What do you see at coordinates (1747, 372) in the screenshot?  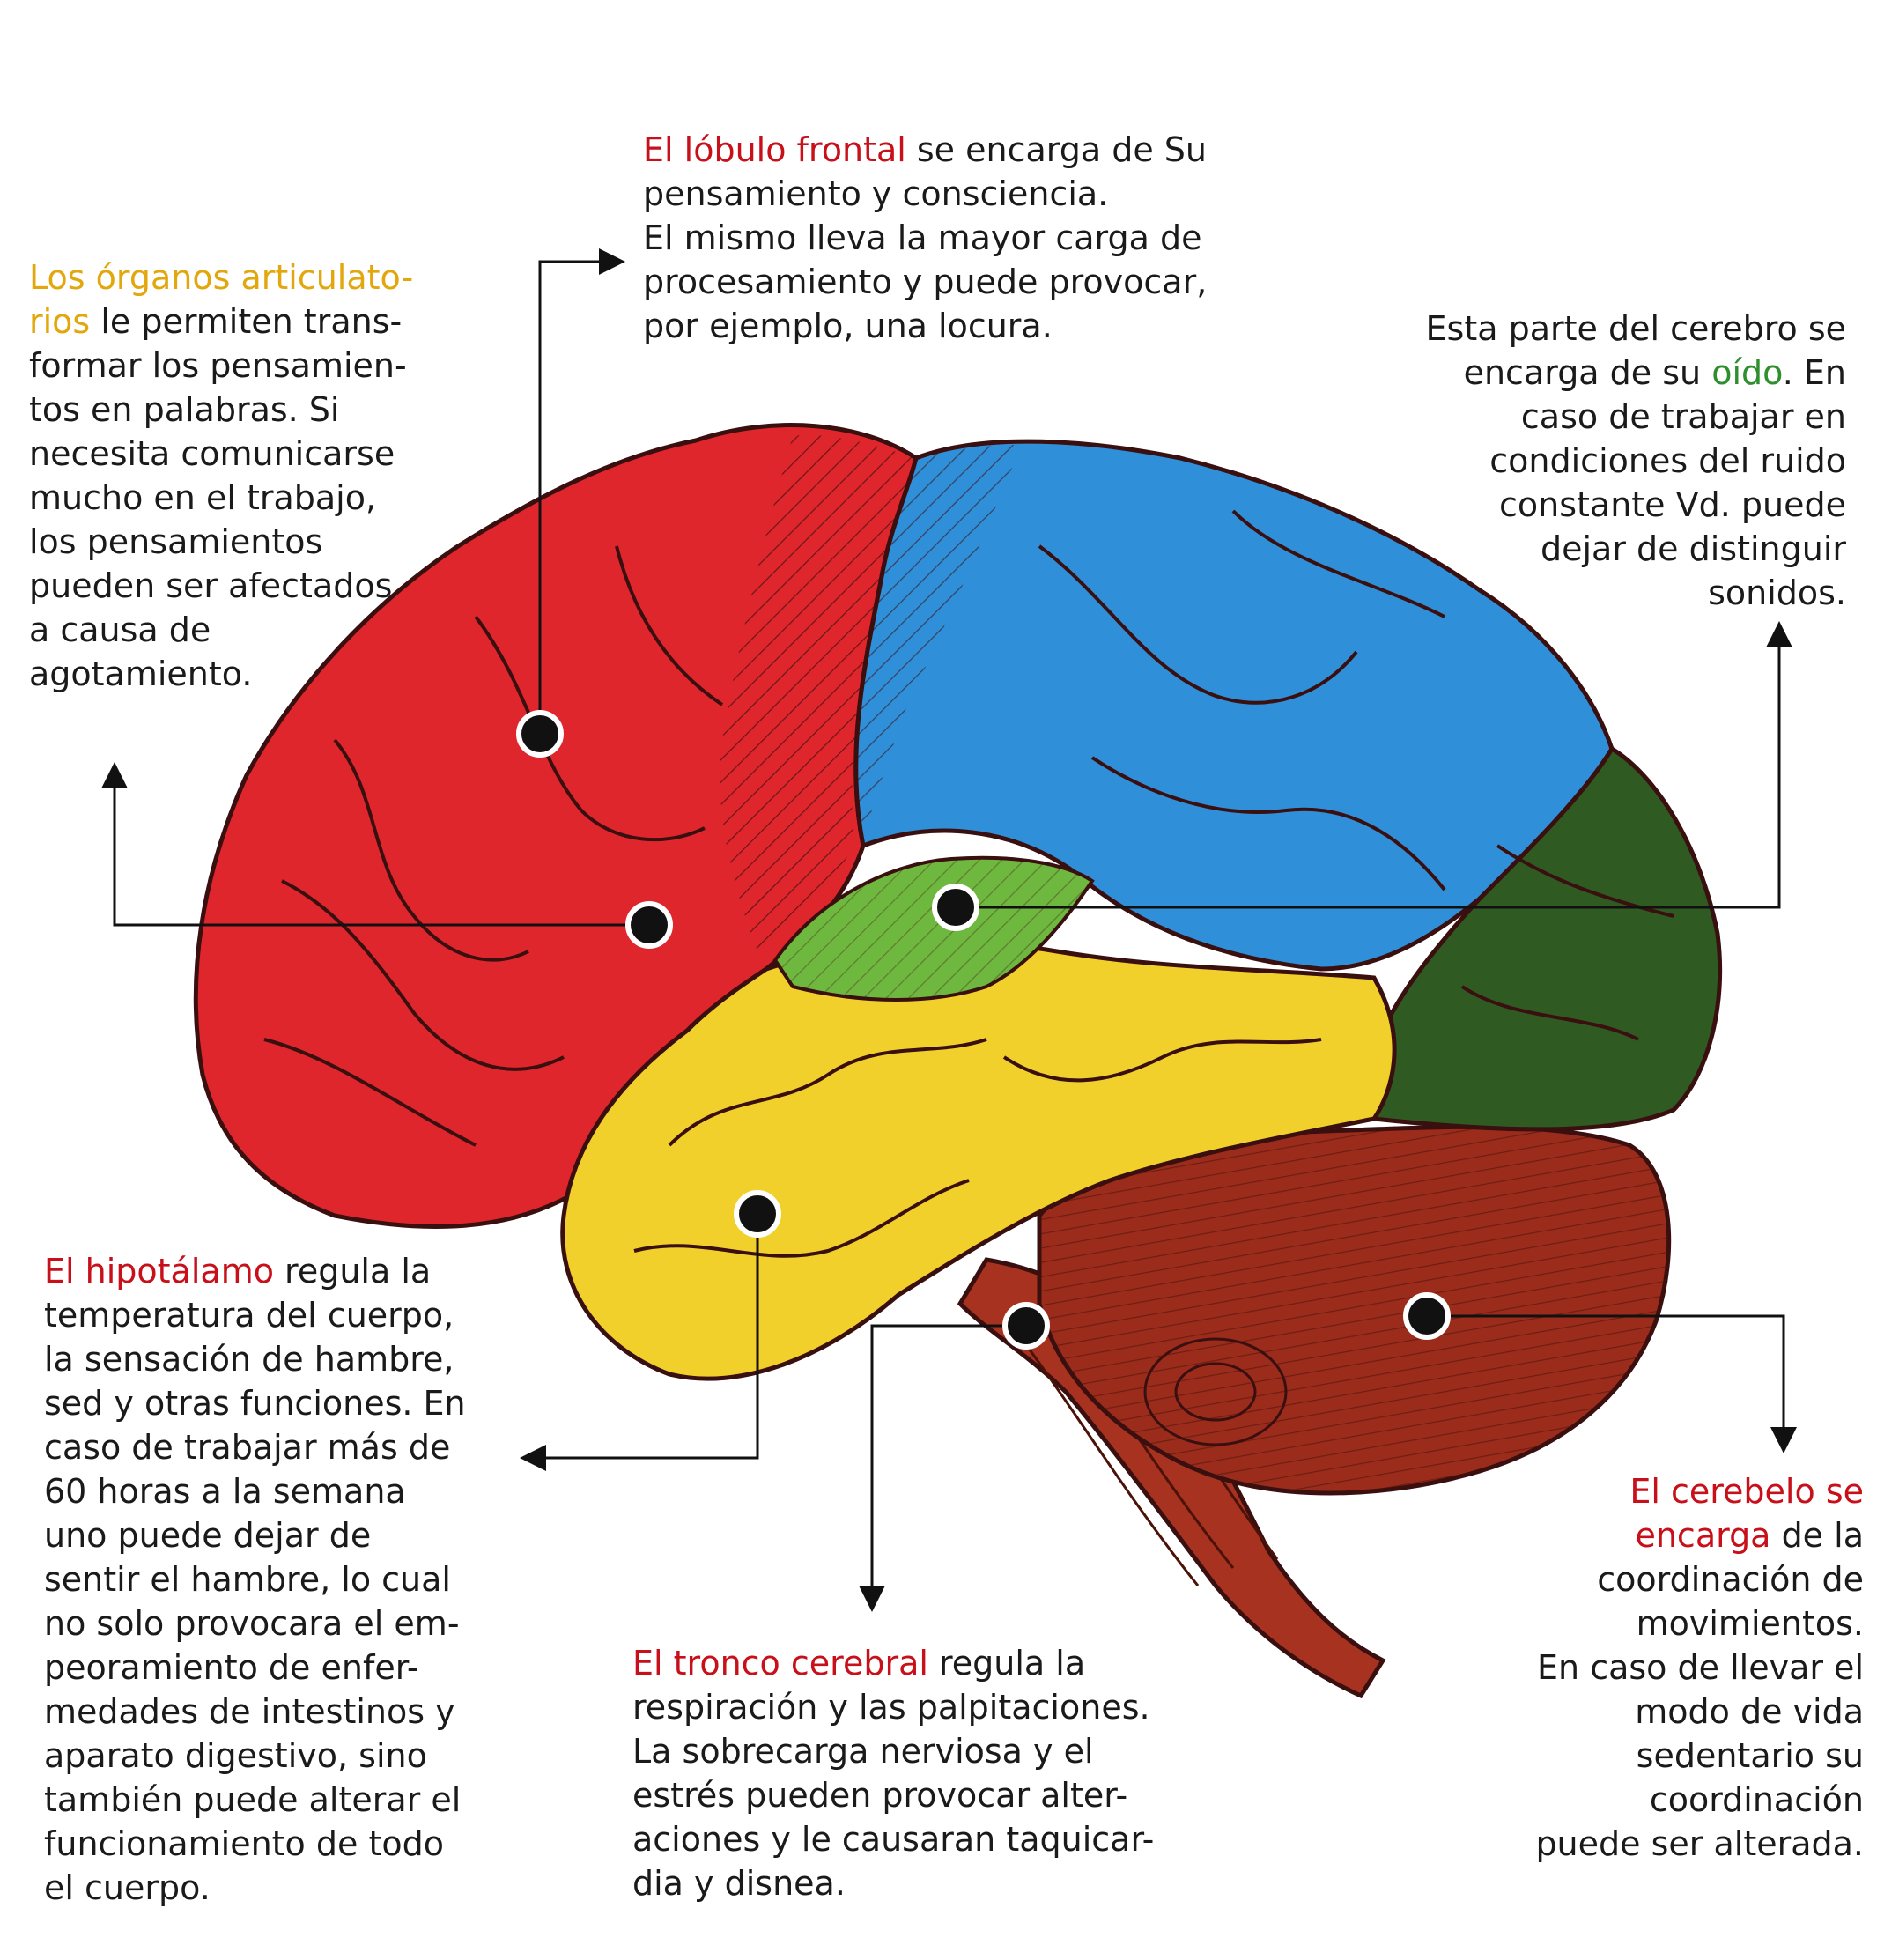 I see `hearing-highlight: oído` at bounding box center [1747, 372].